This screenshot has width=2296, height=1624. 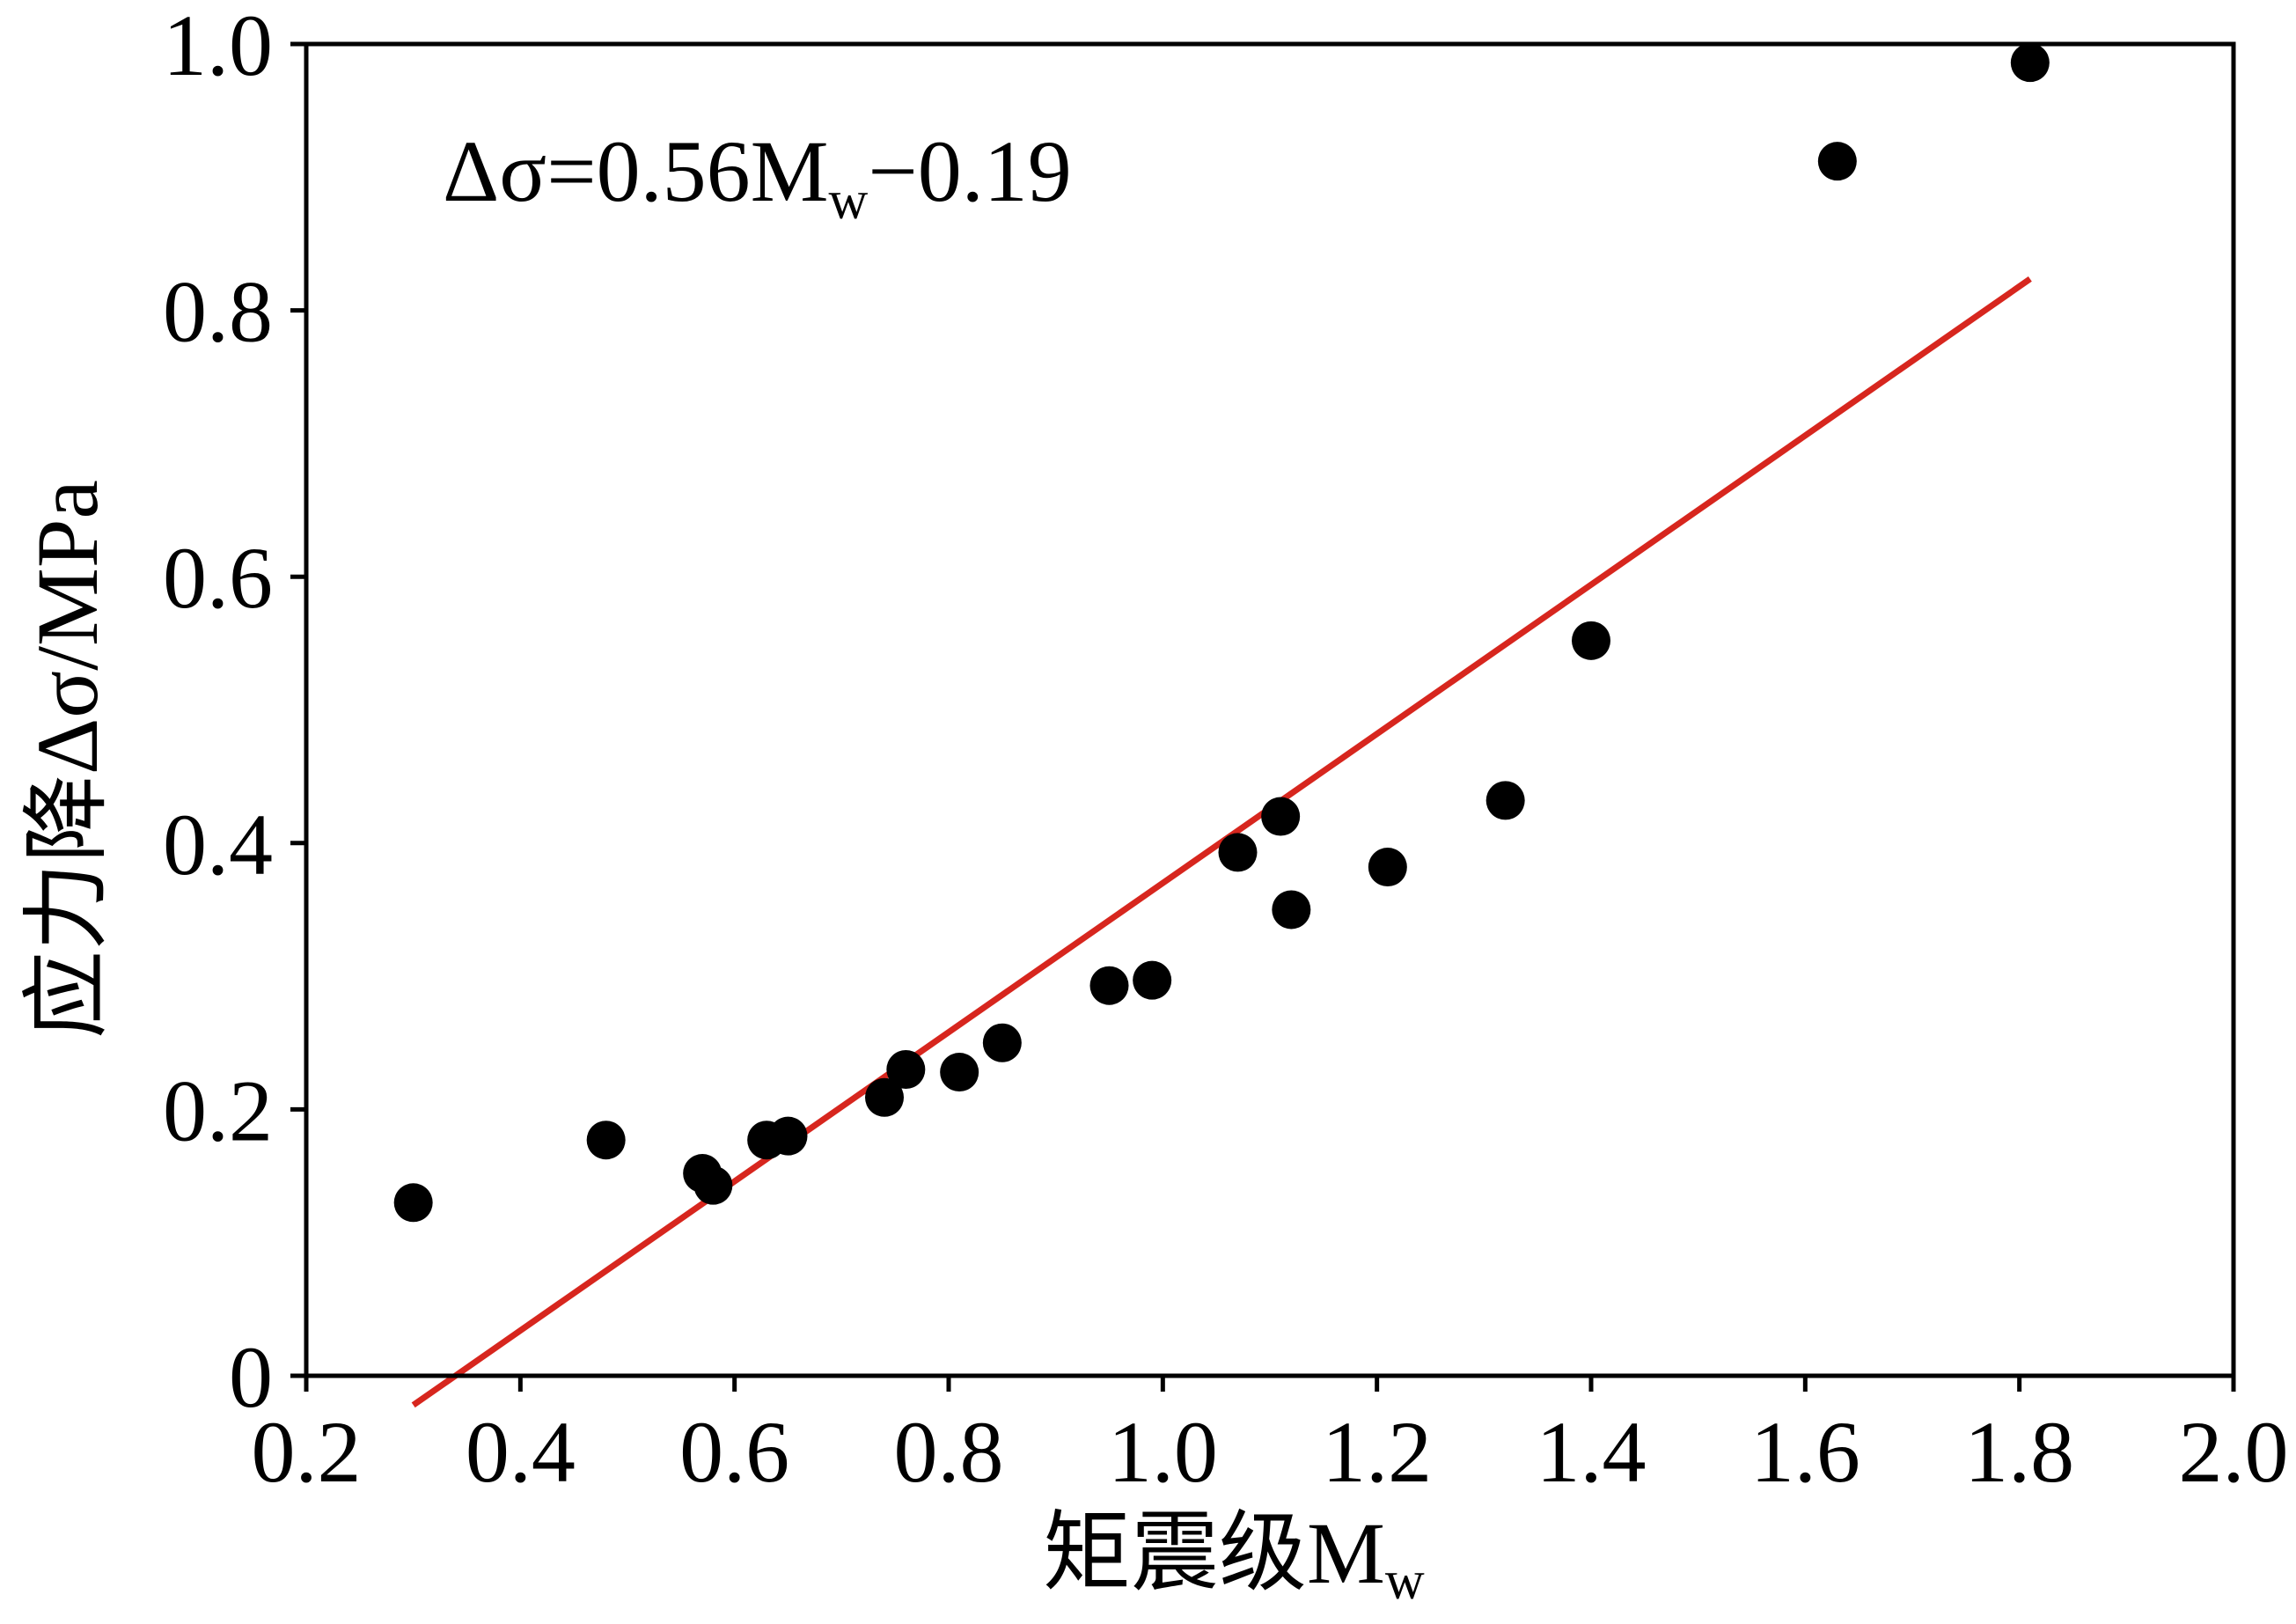 I want to click on y-tick-label: 0.2, so click(x=218, y=1110).